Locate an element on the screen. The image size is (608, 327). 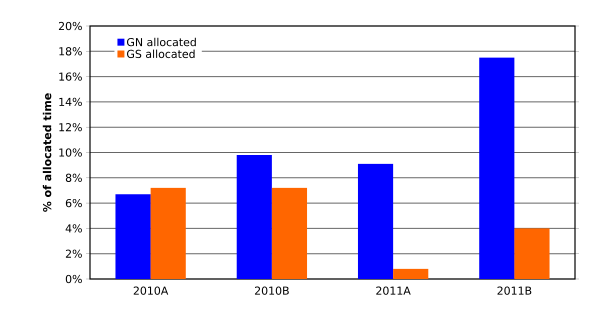
legend-label: GN allocated is located at coordinates (161, 42).